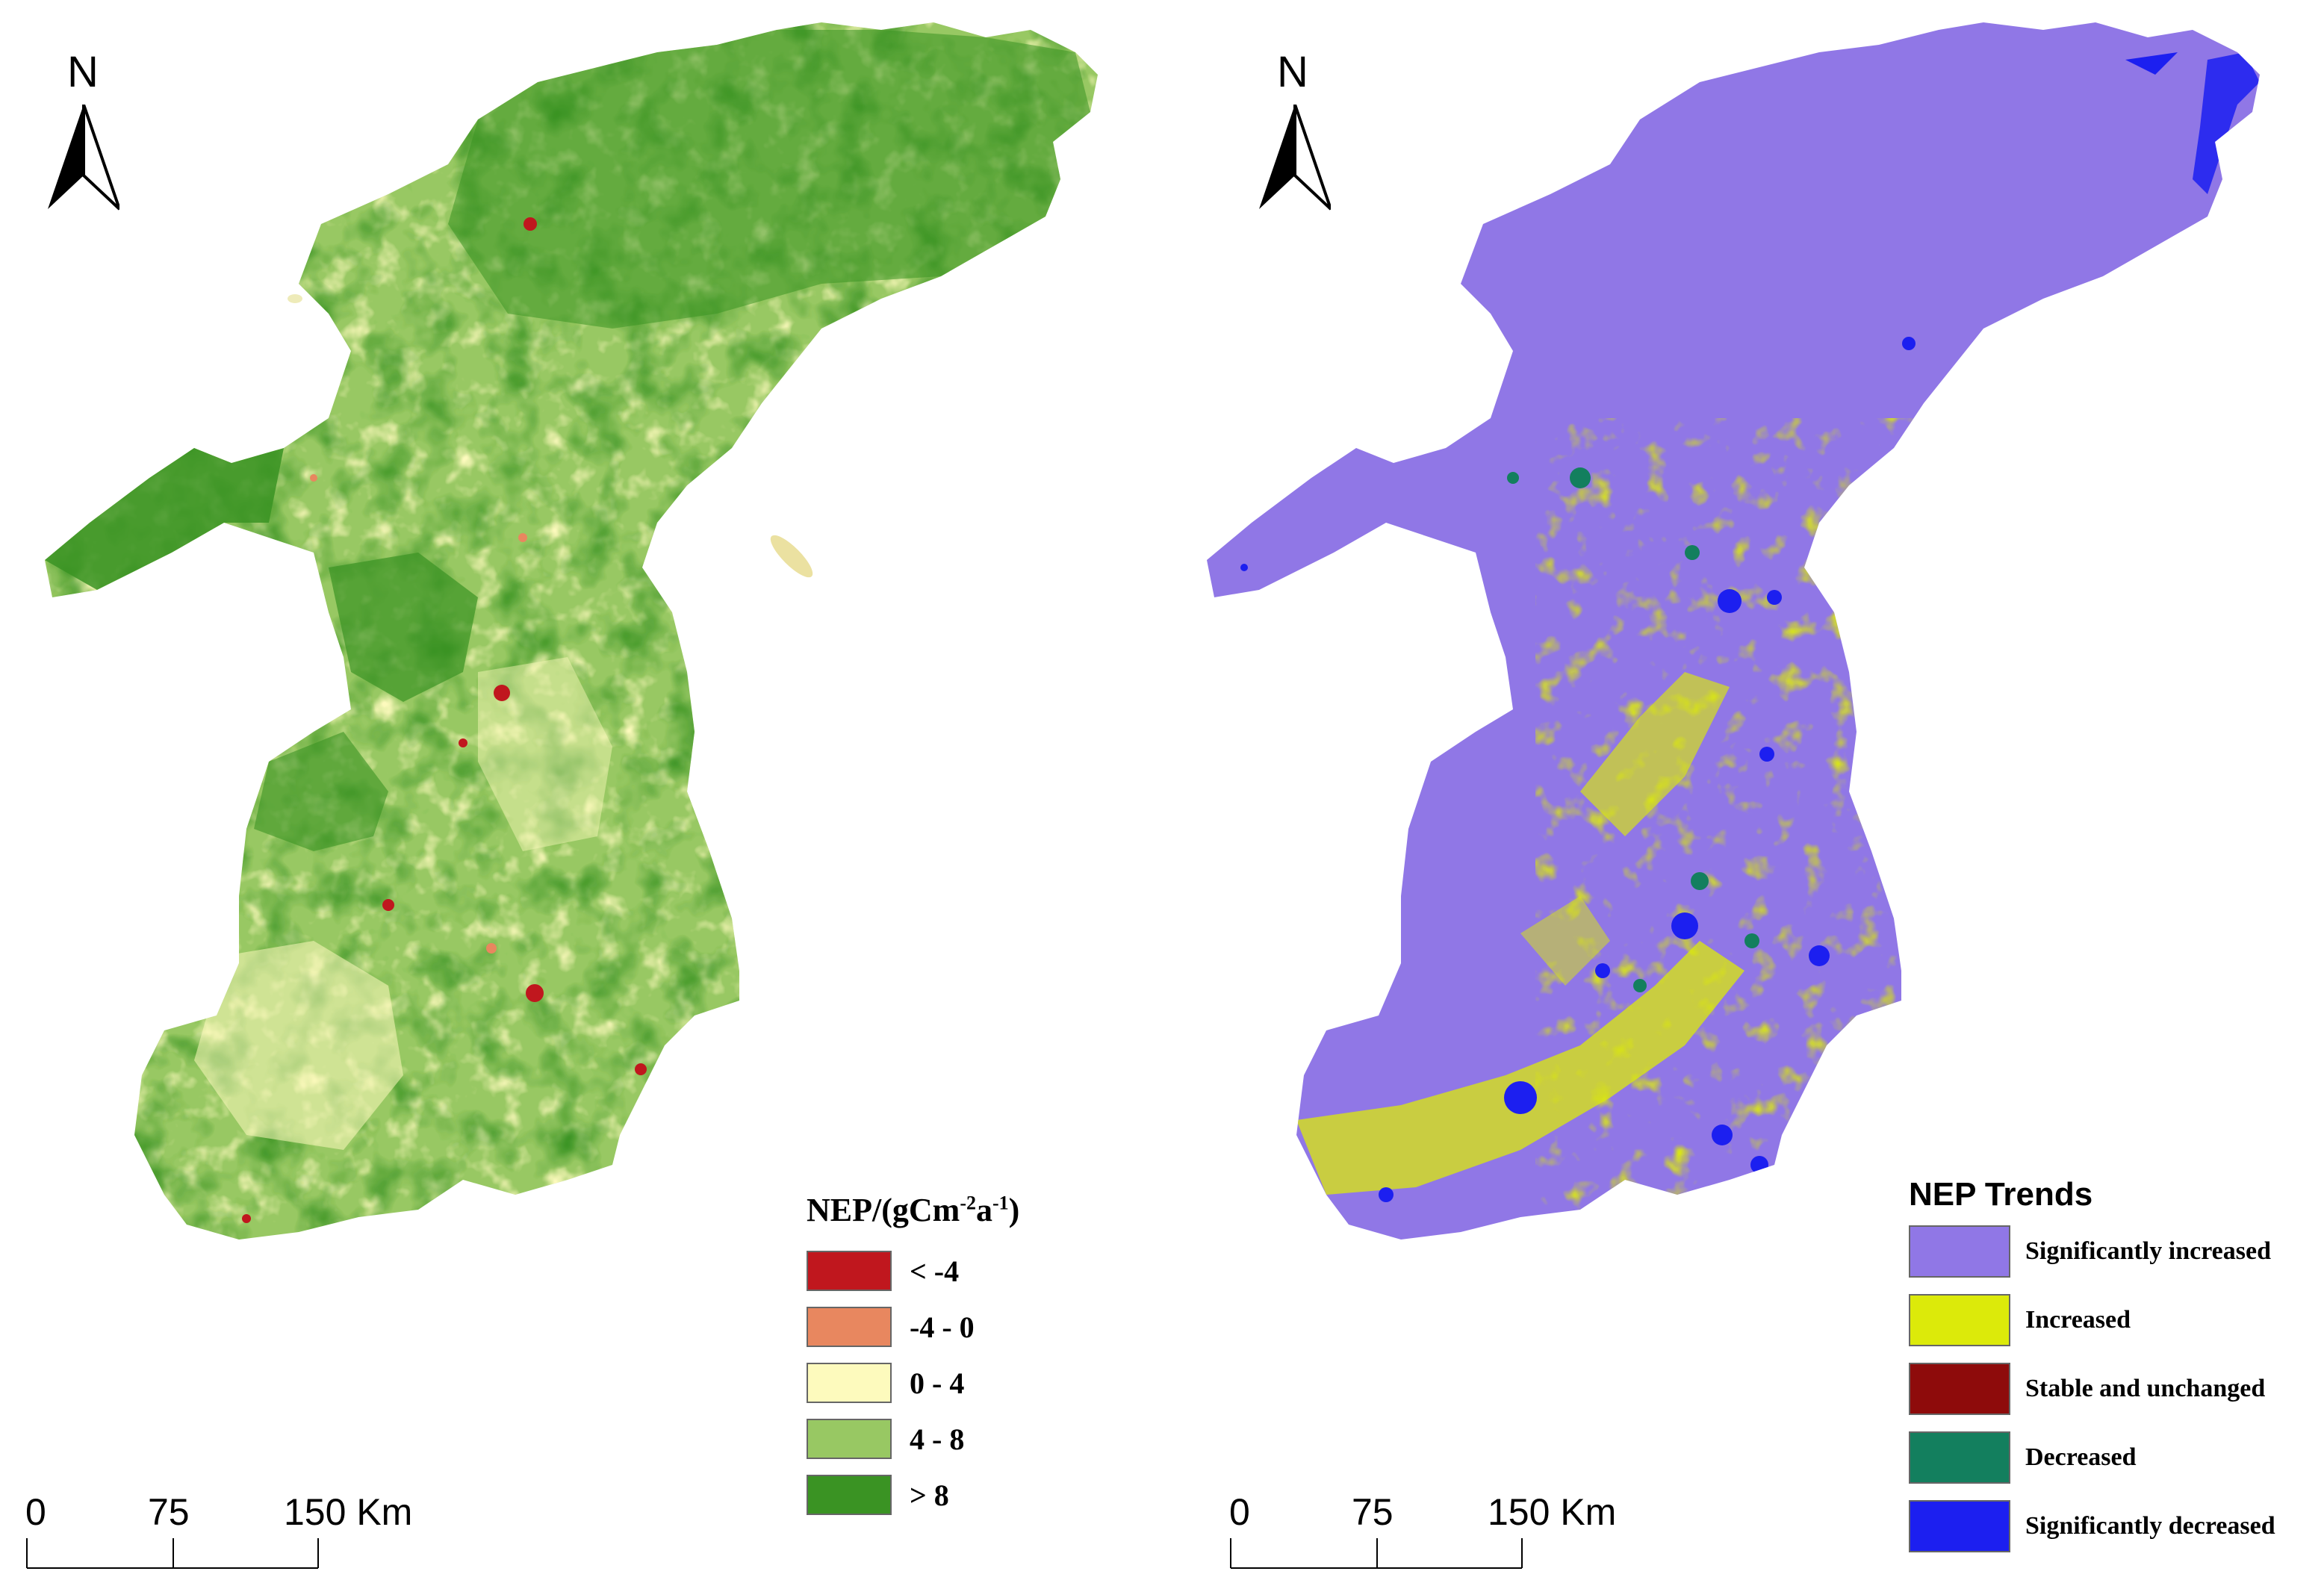 This screenshot has height=1583, width=2324. What do you see at coordinates (2023, 1457) in the screenshot?
I see `legend-item: Decreased` at bounding box center [2023, 1457].